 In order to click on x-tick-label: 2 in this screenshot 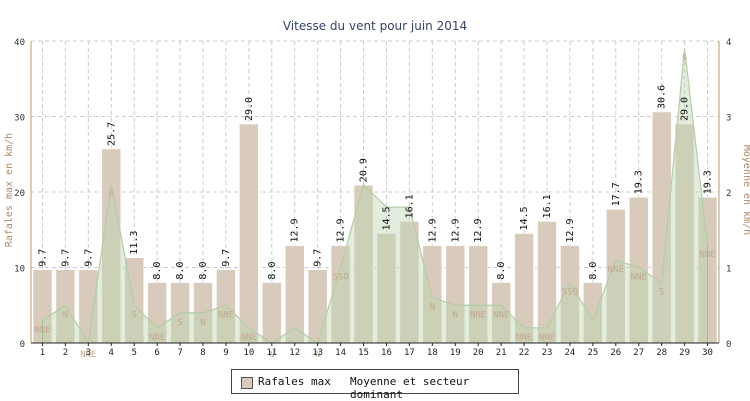, I will do `click(65, 353)`.